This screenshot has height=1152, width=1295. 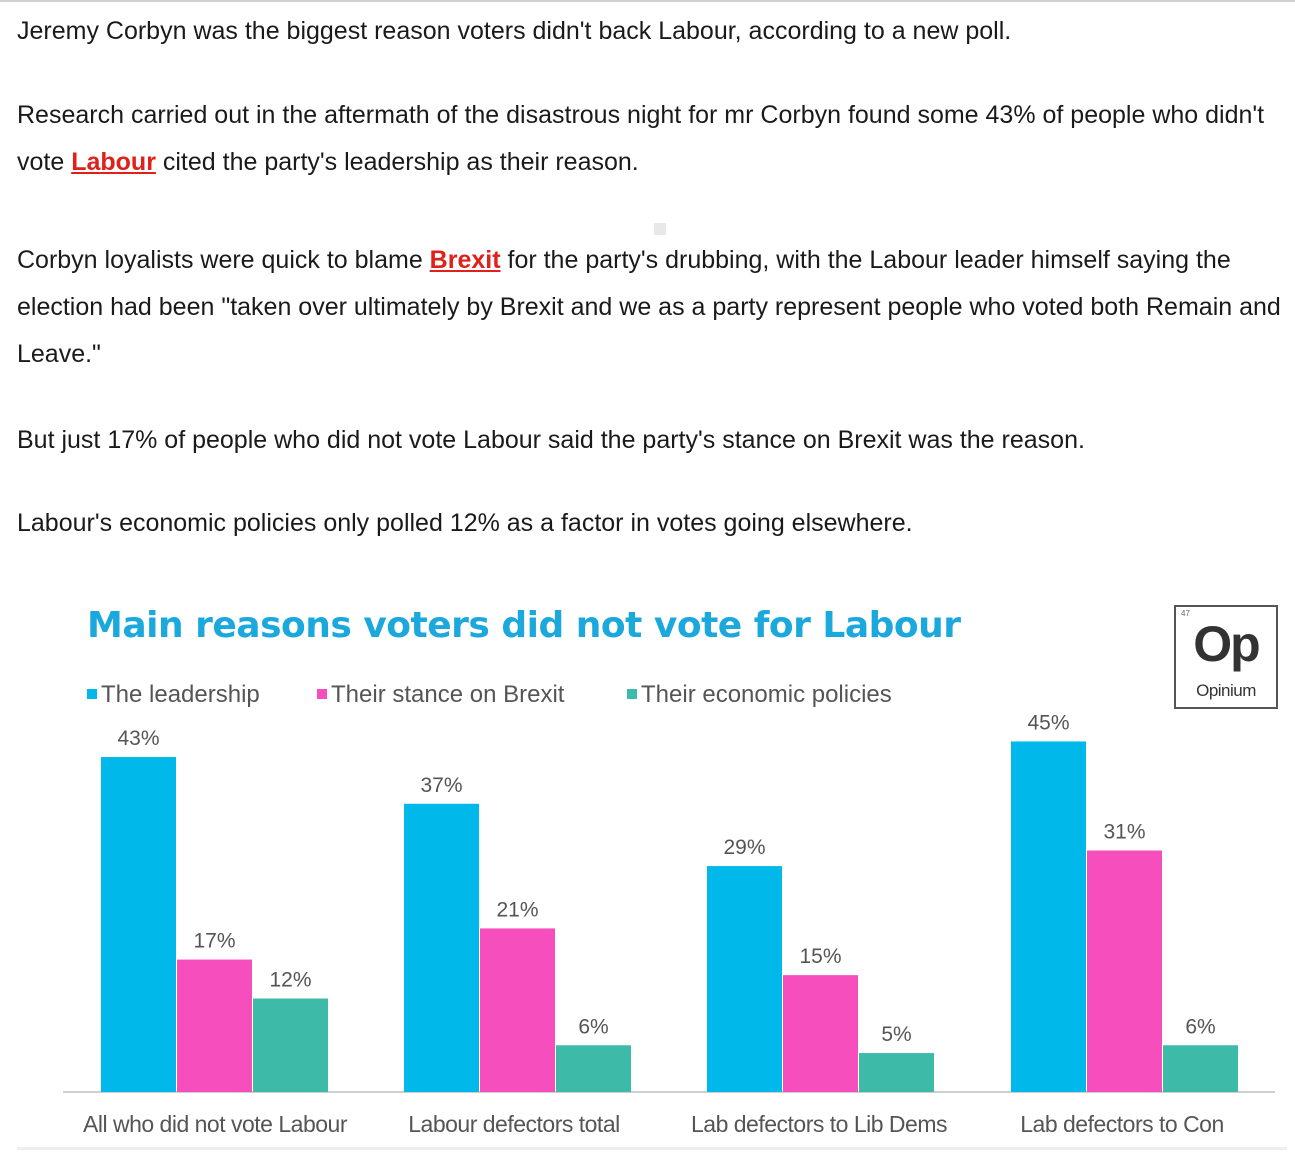 What do you see at coordinates (1185, 613) in the screenshot?
I see `logo-superscript: 47` at bounding box center [1185, 613].